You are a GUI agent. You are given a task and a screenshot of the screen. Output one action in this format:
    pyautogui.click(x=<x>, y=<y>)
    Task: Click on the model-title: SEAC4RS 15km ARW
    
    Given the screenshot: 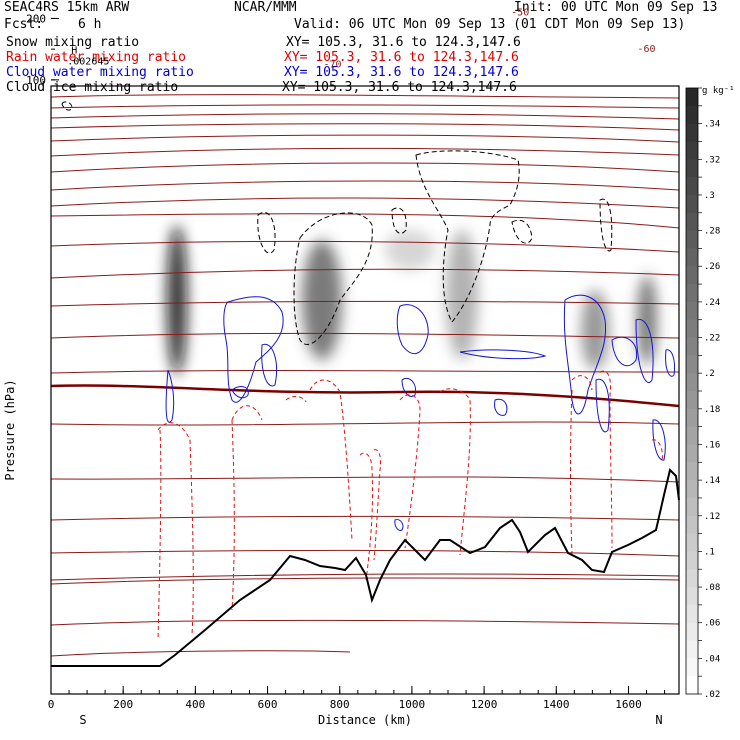 What is the action you would take?
    pyautogui.click(x=67, y=7)
    